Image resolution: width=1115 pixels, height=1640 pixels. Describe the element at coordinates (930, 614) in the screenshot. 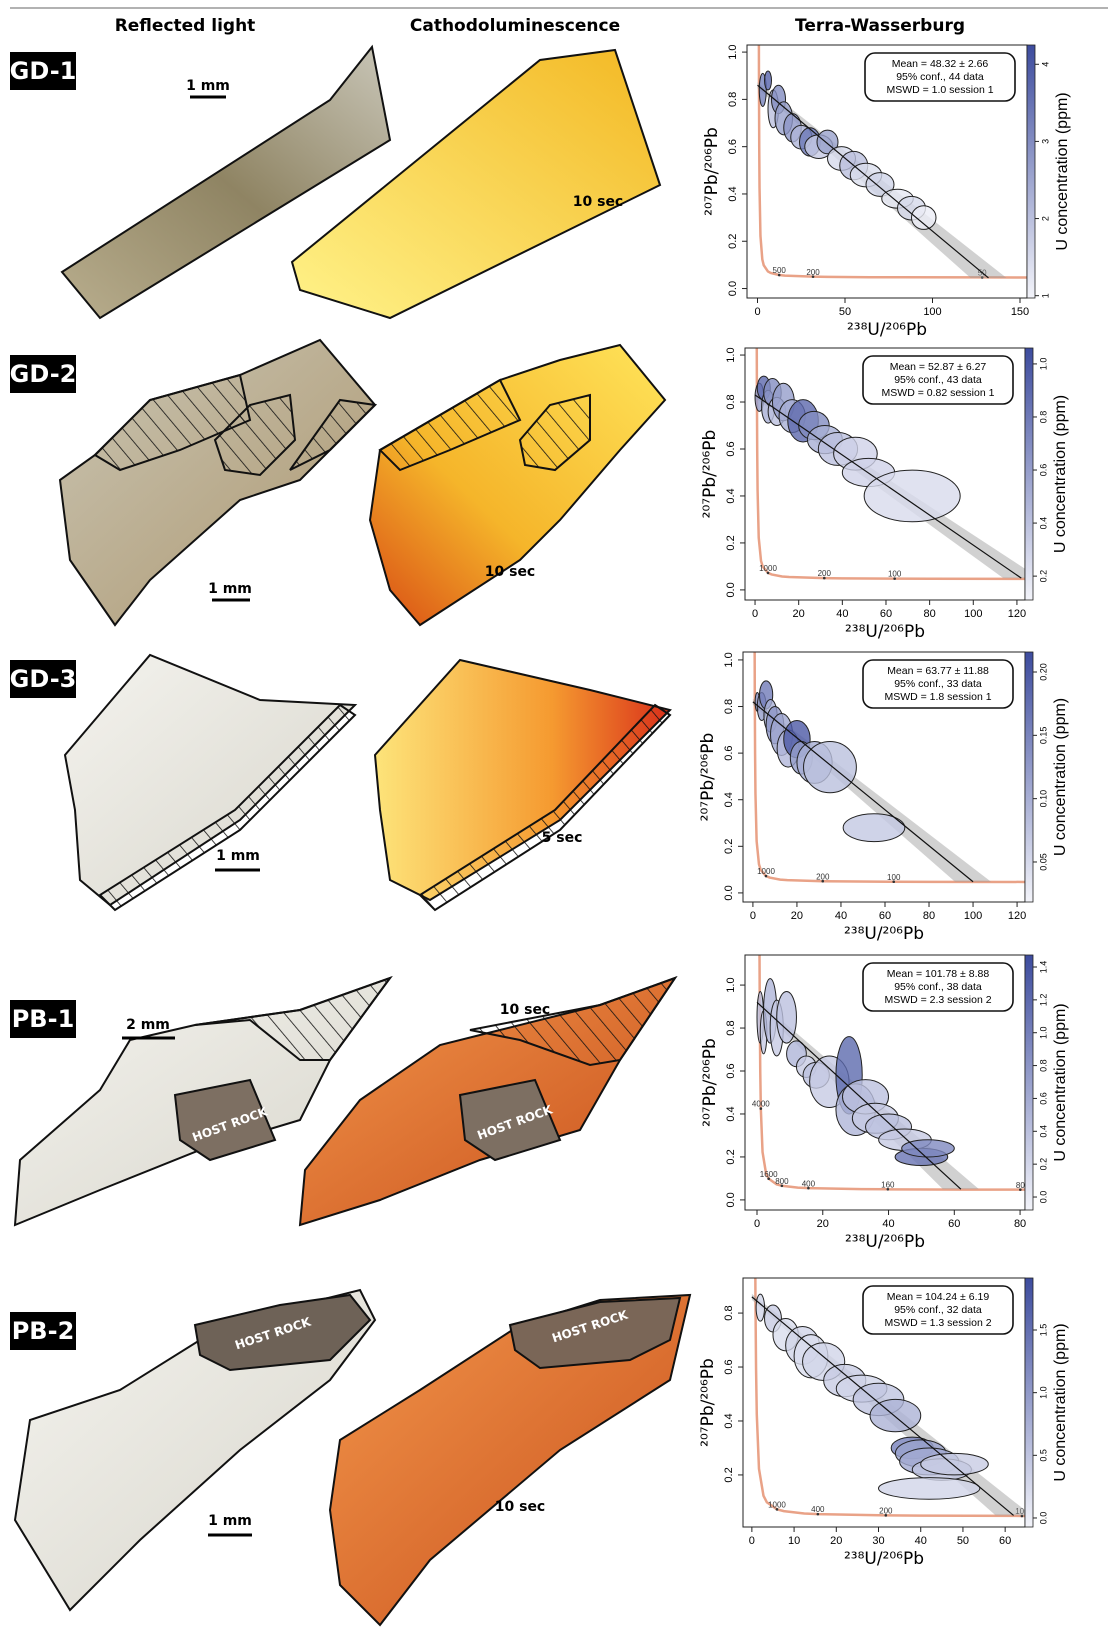

I see `x-tick-label: 80` at that location.